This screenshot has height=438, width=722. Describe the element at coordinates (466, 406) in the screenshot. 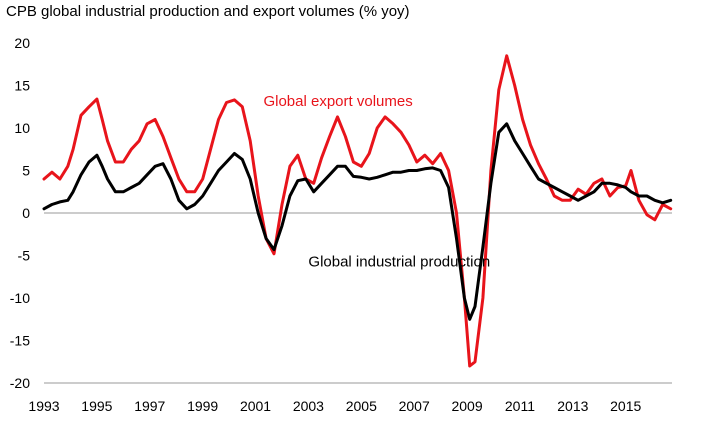

I see `x-tick-label: 2009` at that location.